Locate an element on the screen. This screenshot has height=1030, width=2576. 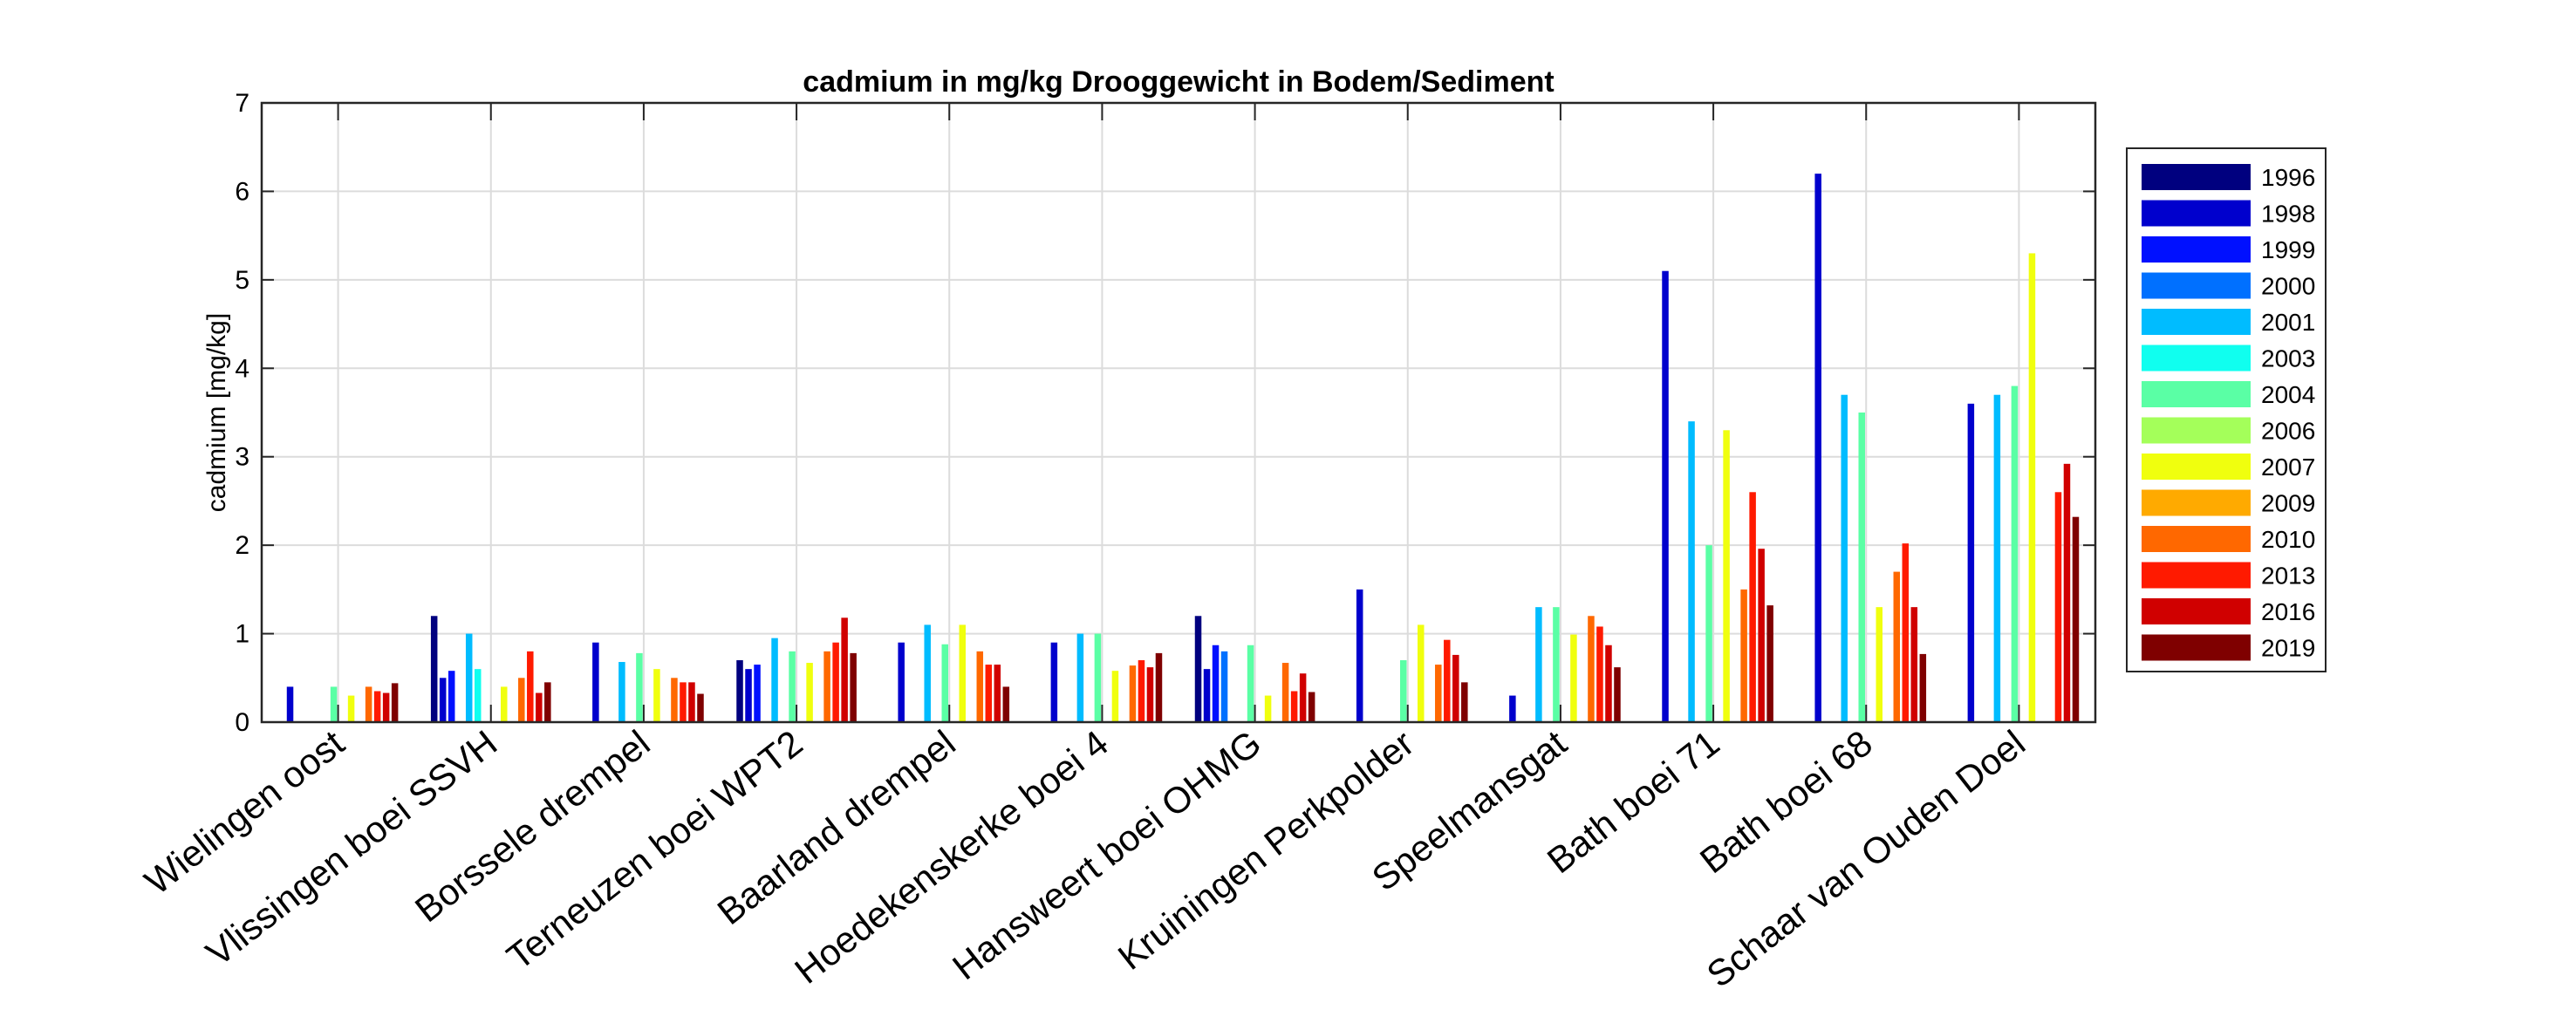
bar-2003 is located at coordinates (478, 695).